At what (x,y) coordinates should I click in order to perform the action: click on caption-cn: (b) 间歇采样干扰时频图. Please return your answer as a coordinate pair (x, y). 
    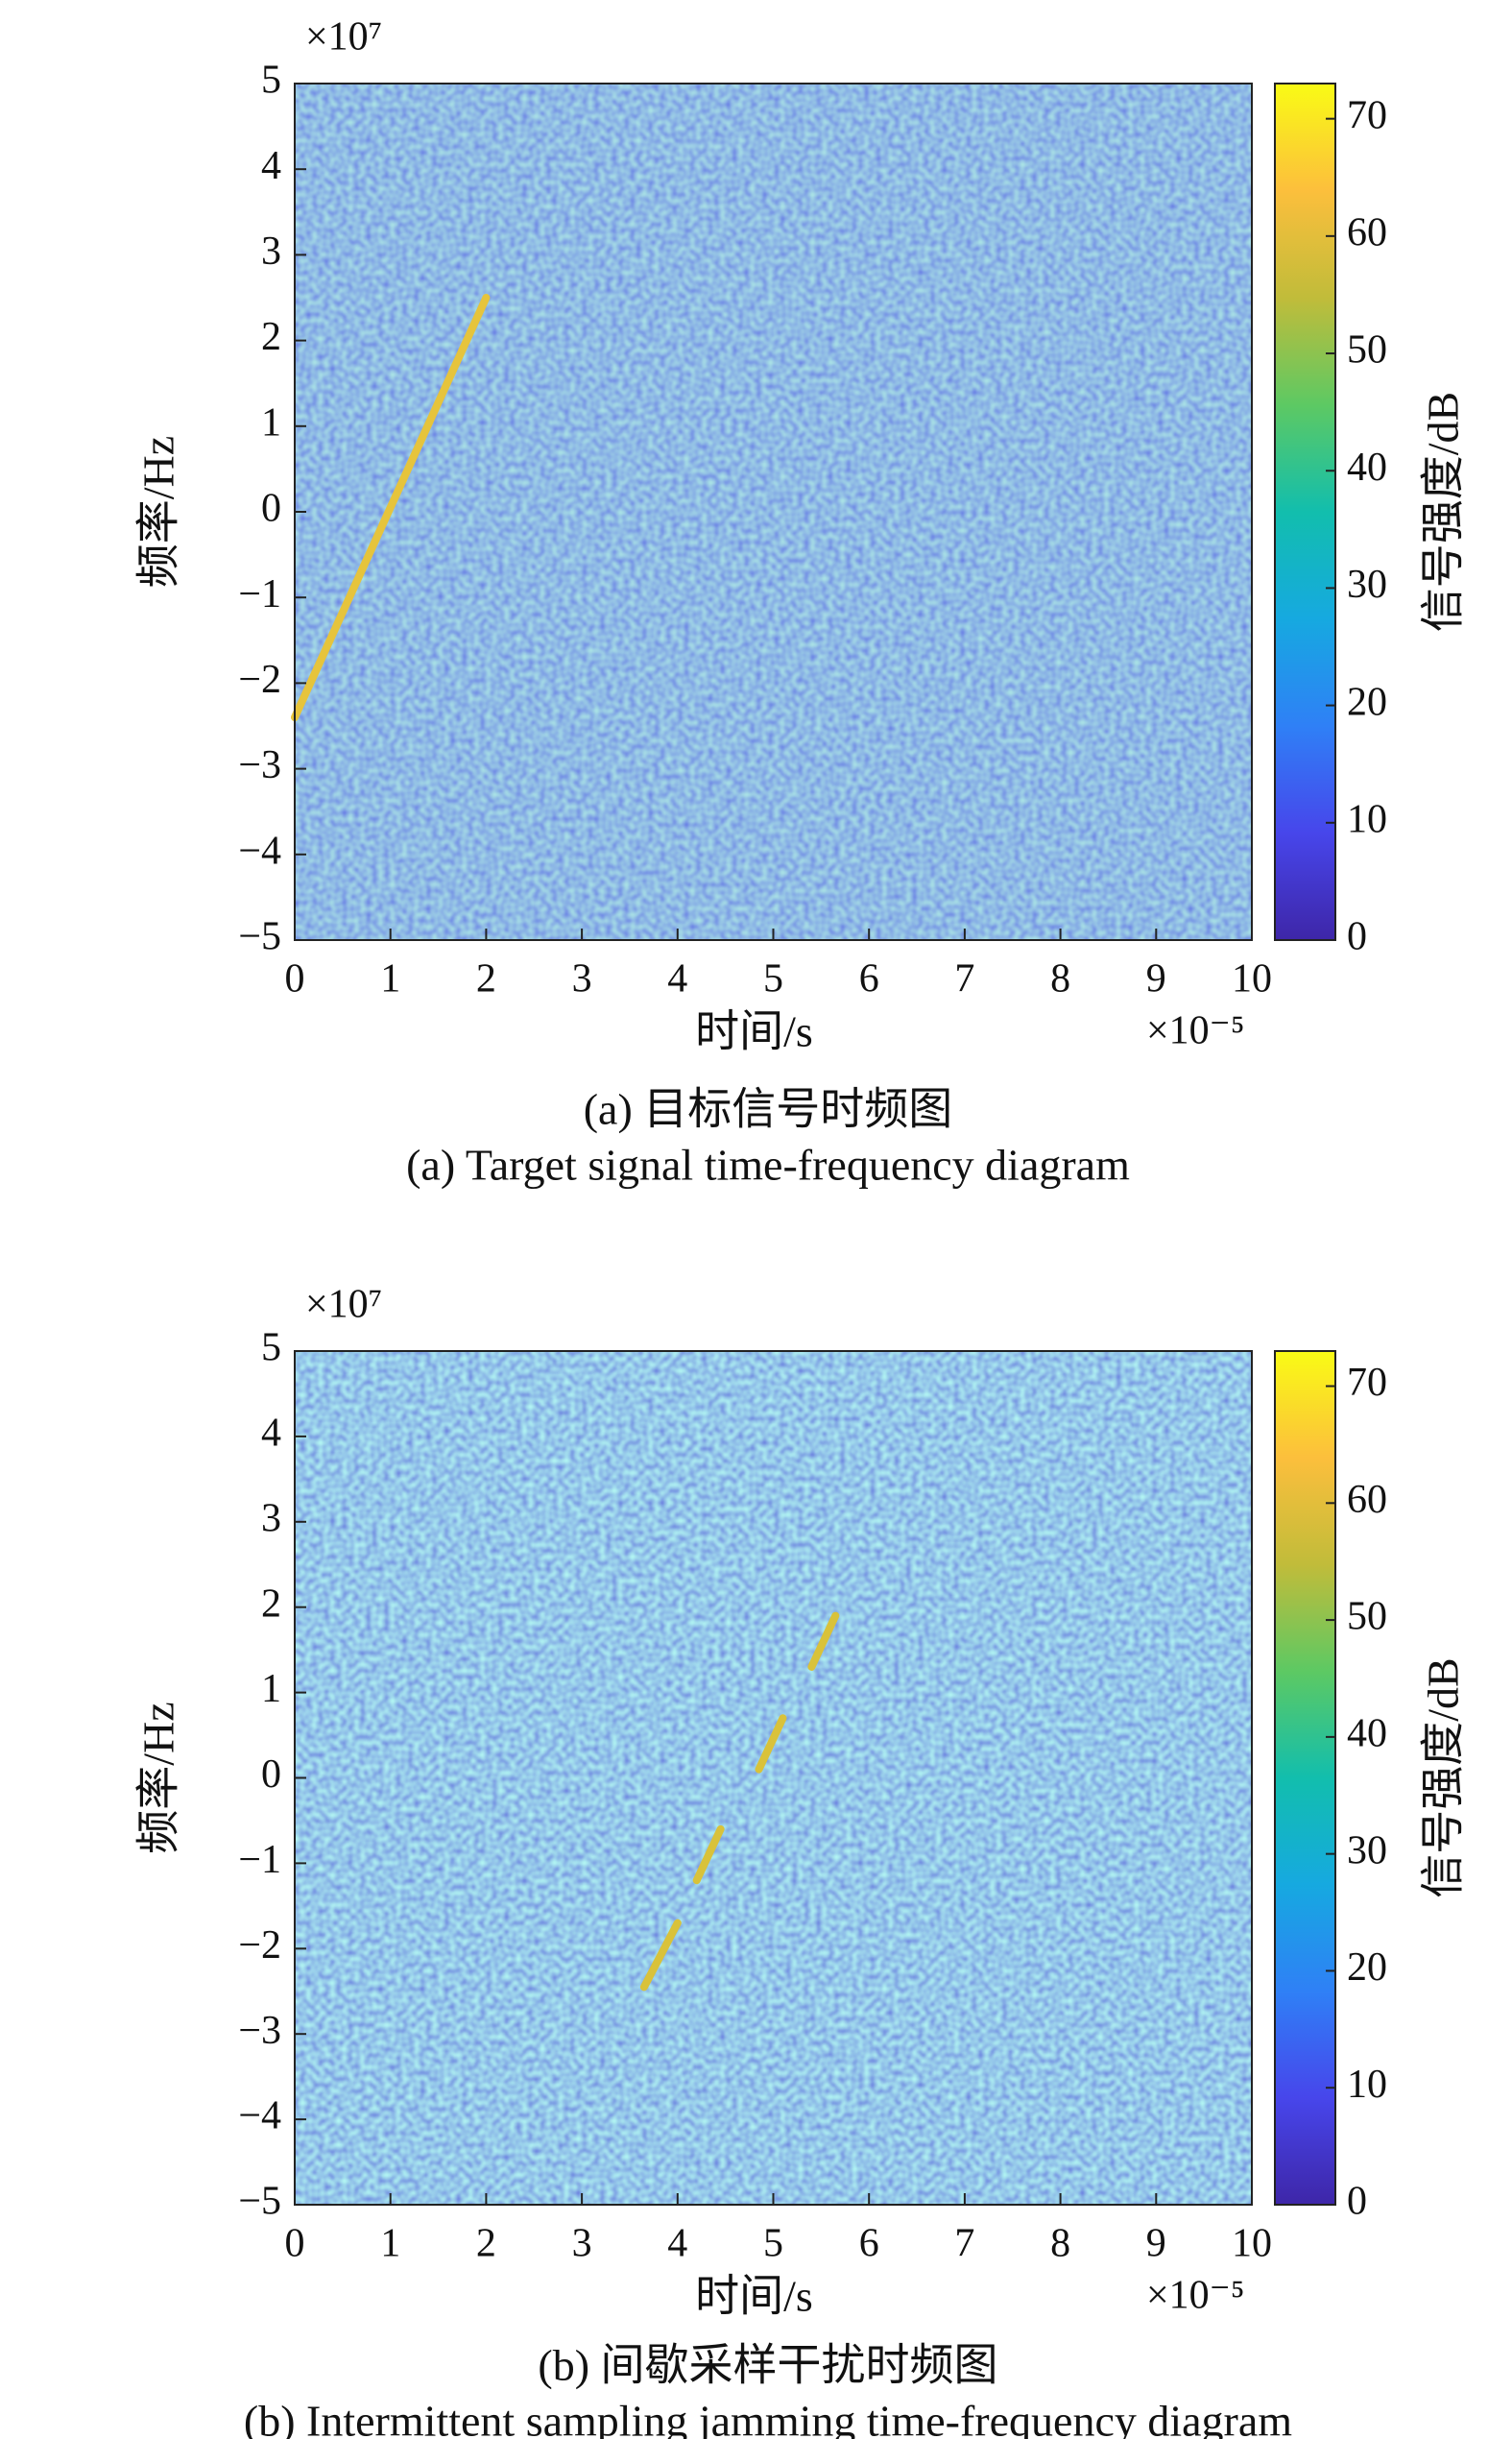
    Looking at the image, I should click on (767, 2366).